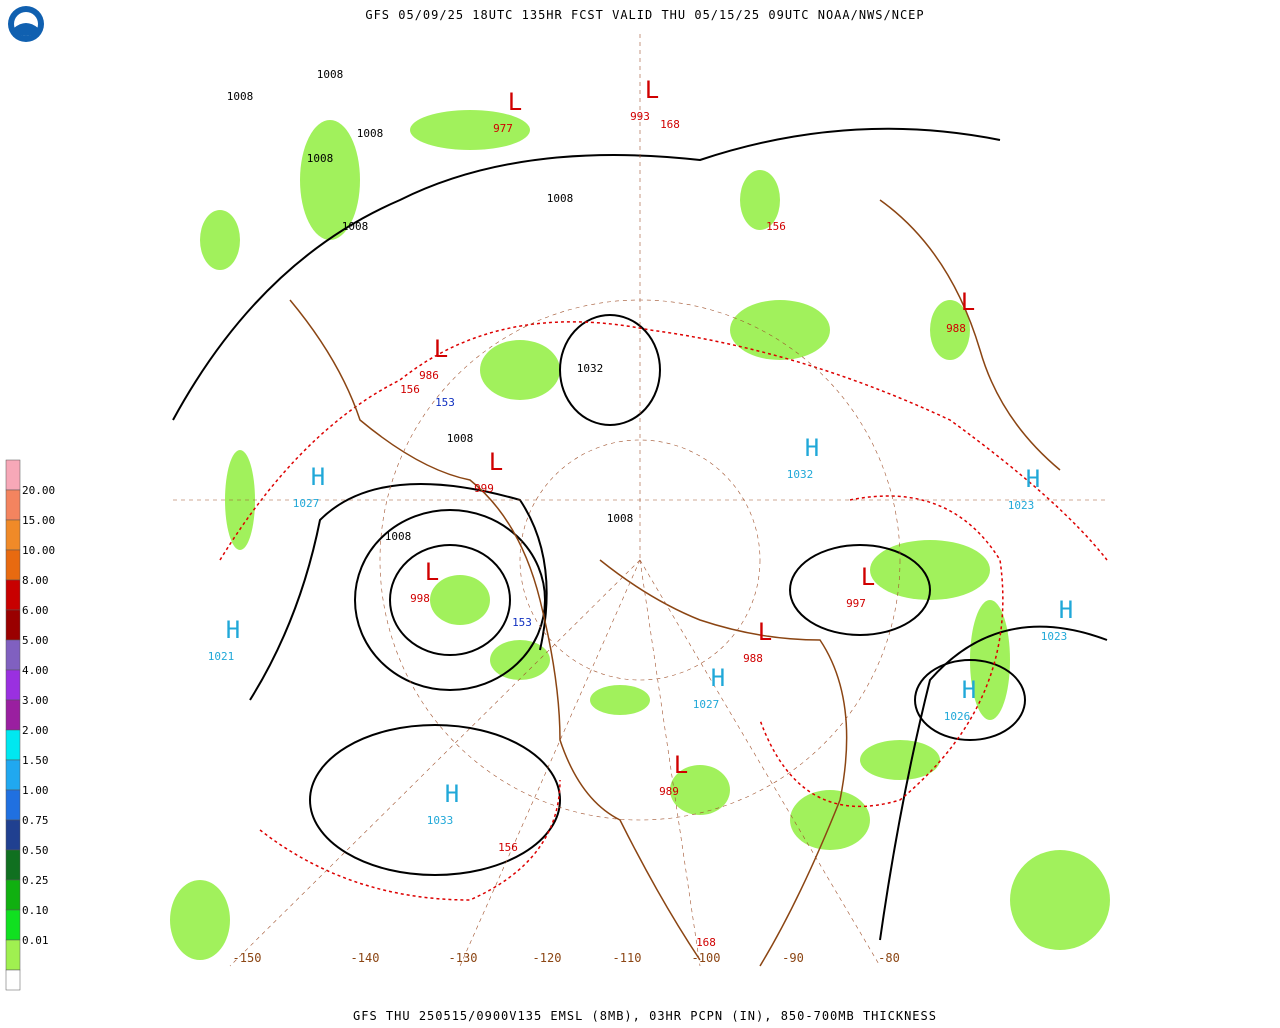 The height and width of the screenshot is (1028, 1280). I want to click on longitude-label: -110, so click(627, 958).